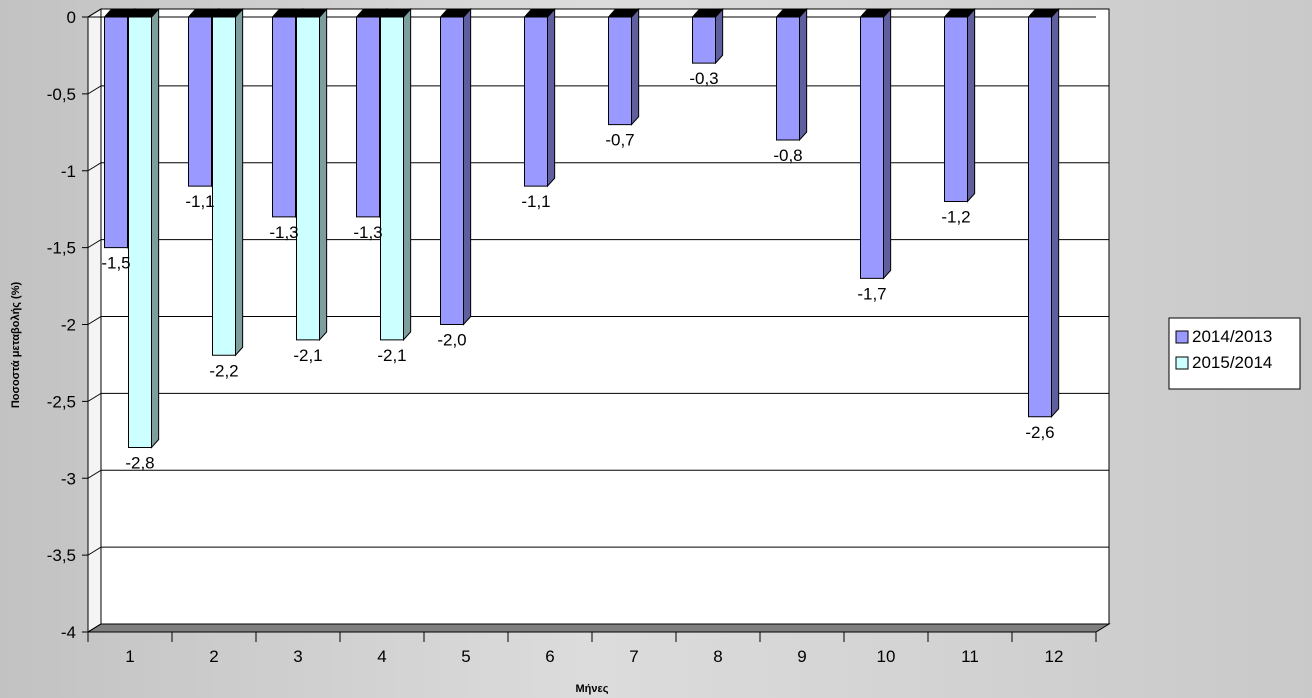 This screenshot has height=698, width=1312. Describe the element at coordinates (1232, 336) in the screenshot. I see `legend-label: 2014/2013` at that location.